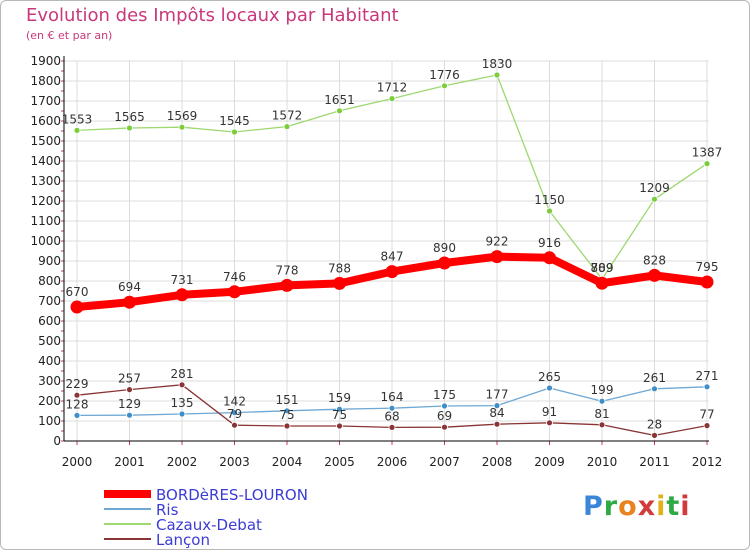 The height and width of the screenshot is (550, 750). Describe the element at coordinates (77, 404) in the screenshot. I see `data-label-ris: 128` at that location.